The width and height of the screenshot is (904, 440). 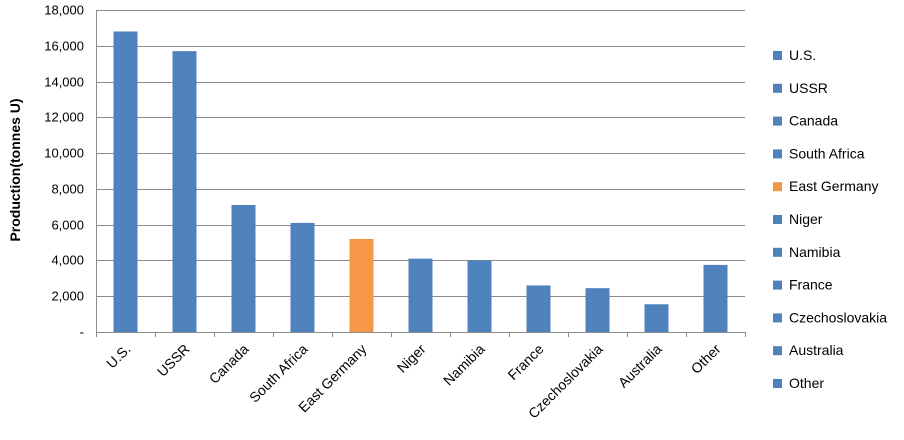 What do you see at coordinates (833, 186) in the screenshot?
I see `legend-entry: East Germany` at bounding box center [833, 186].